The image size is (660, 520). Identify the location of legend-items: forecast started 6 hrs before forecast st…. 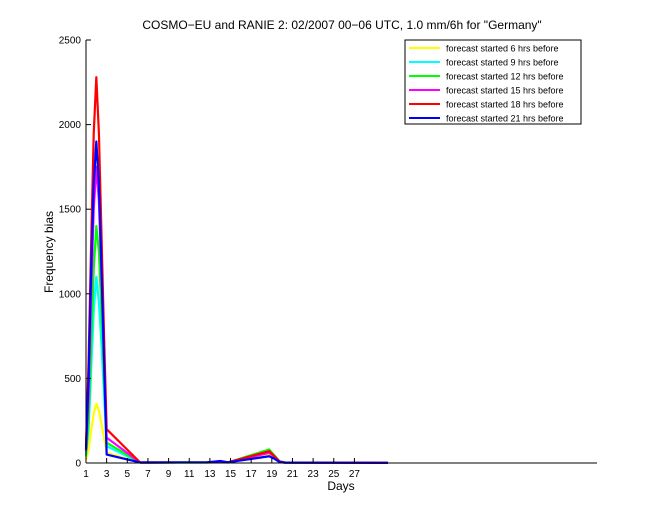
(486, 84).